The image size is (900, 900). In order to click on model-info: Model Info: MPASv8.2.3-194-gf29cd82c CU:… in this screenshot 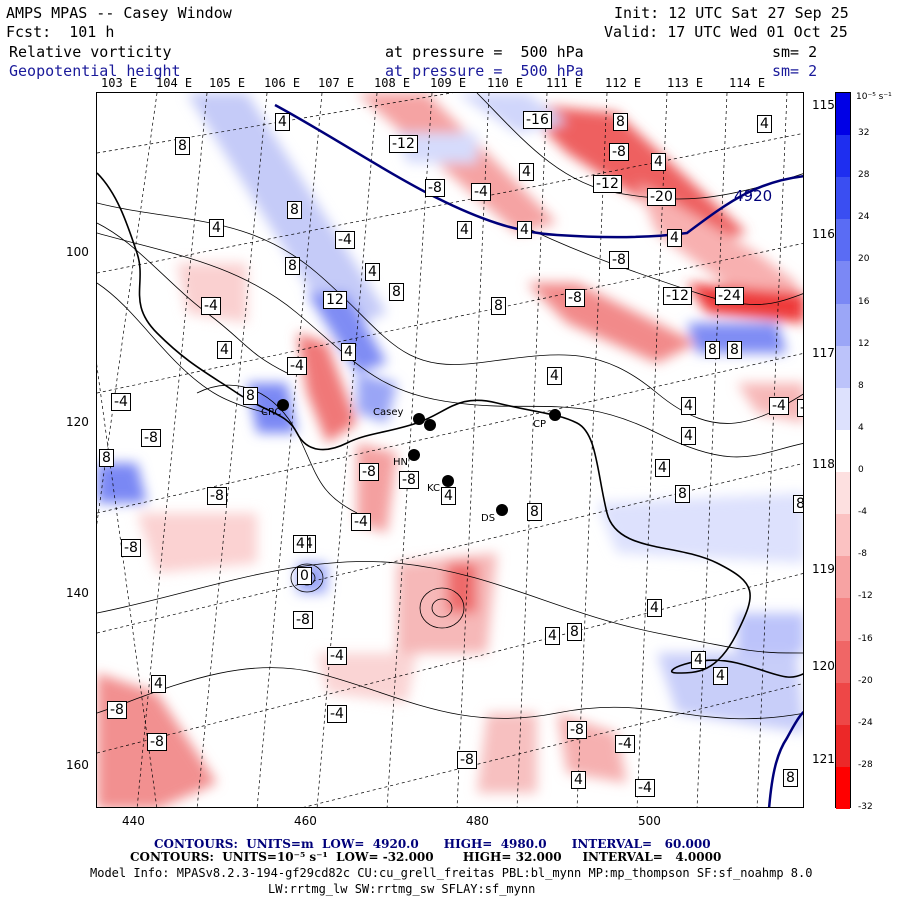, I will do `click(451, 873)`.